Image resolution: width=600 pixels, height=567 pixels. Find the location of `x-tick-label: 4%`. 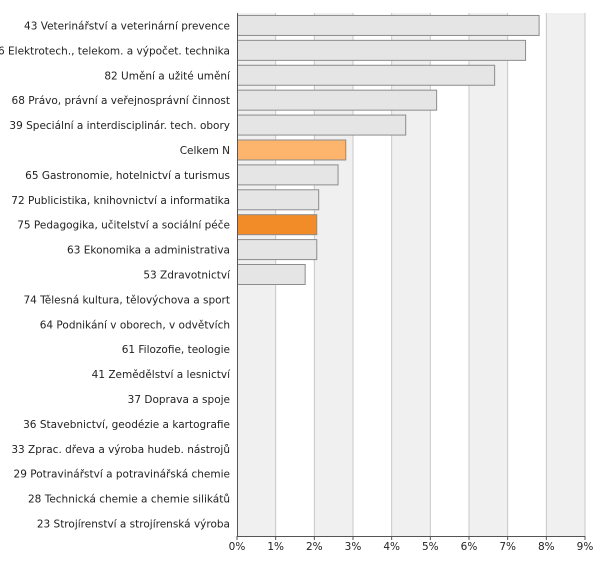

x-tick-label: 4% is located at coordinates (391, 547).